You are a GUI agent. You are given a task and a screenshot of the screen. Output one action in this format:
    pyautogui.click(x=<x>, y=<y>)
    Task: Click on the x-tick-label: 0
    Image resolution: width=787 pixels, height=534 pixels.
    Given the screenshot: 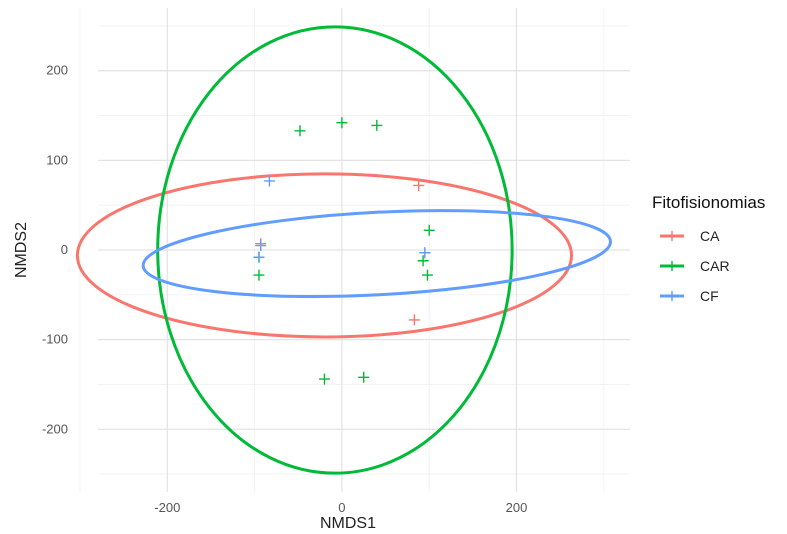 What is the action you would take?
    pyautogui.click(x=341, y=507)
    